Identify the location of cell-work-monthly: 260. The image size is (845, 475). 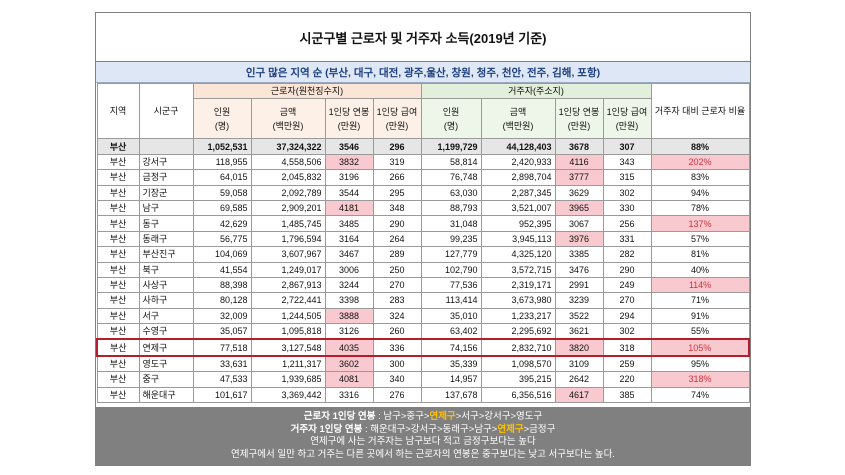
(397, 331).